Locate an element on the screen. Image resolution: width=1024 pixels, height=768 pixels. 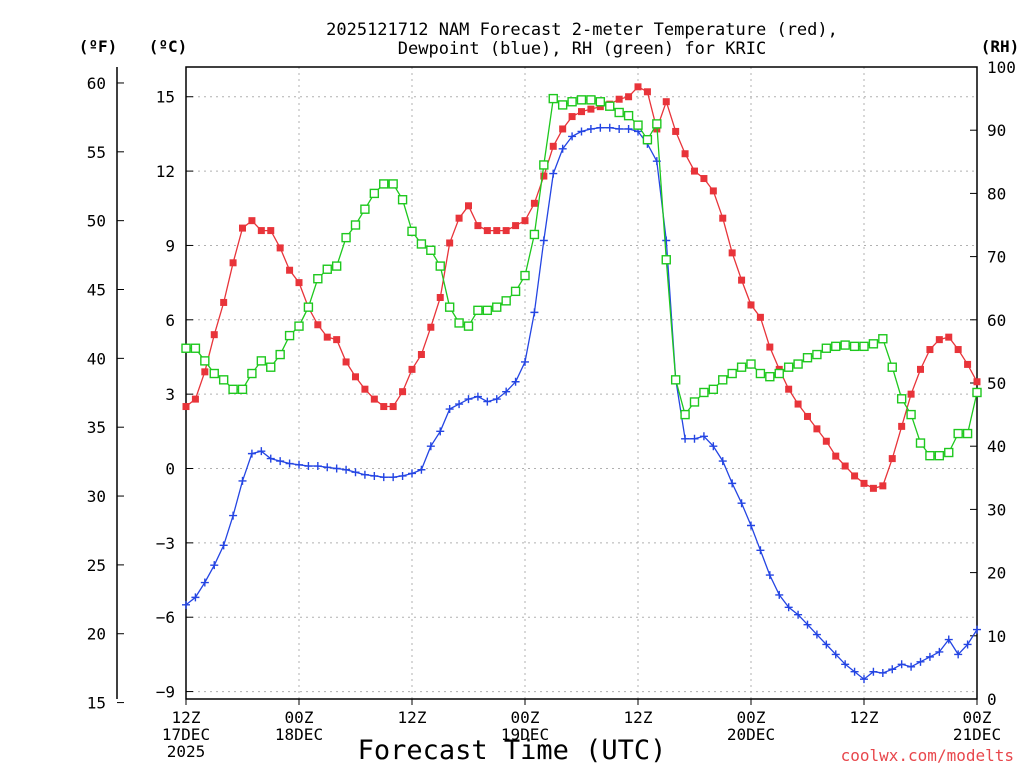
fahrenheit-tick-label: 50 is located at coordinates (96, 221).